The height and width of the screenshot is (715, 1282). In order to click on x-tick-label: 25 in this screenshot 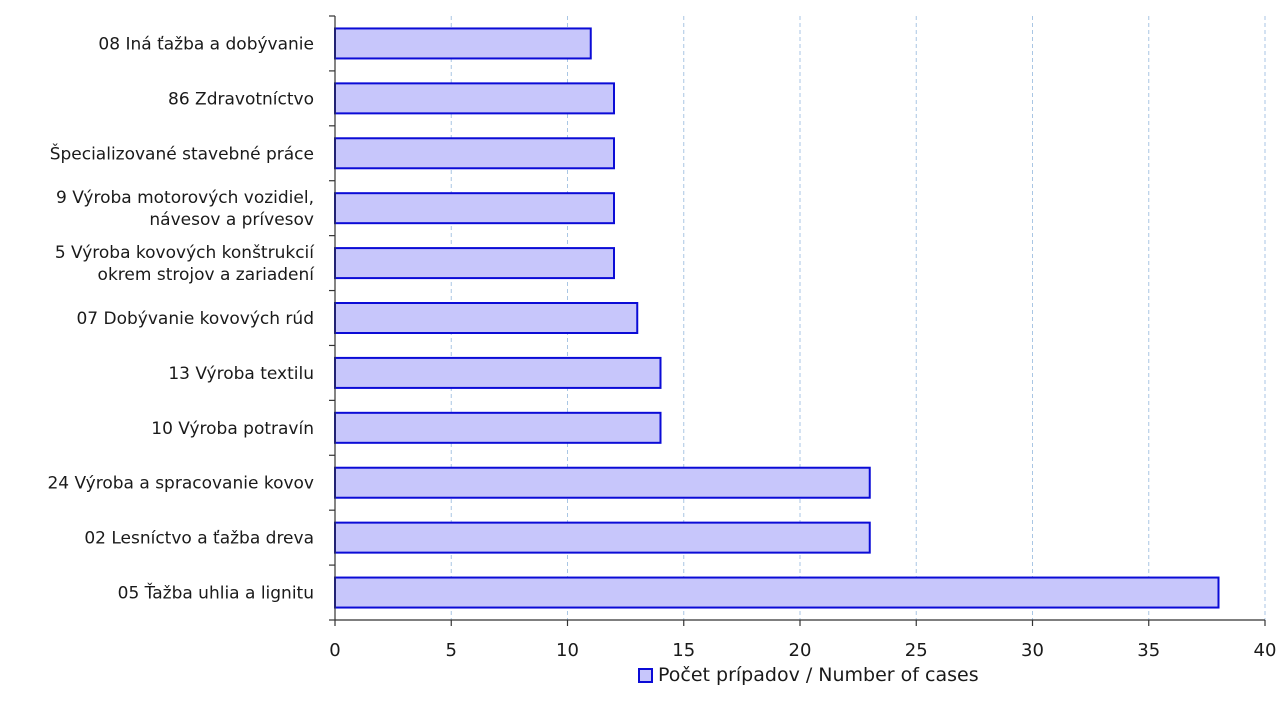, I will do `click(916, 650)`.